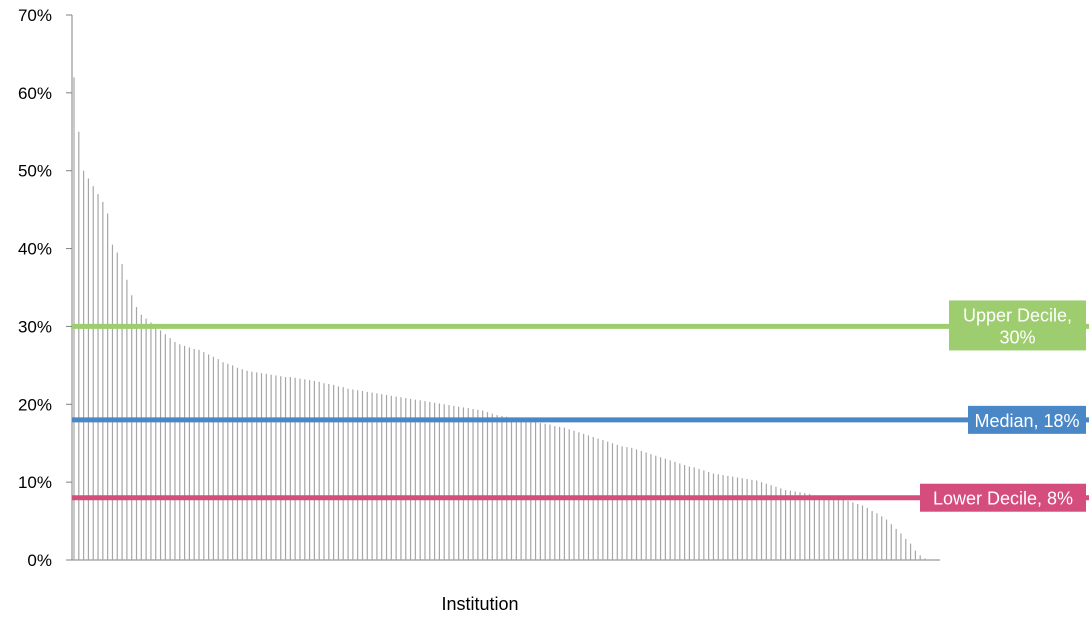 The height and width of the screenshot is (619, 1089). Describe the element at coordinates (1017, 325) in the screenshot. I see `upper-decile-label-box` at that location.